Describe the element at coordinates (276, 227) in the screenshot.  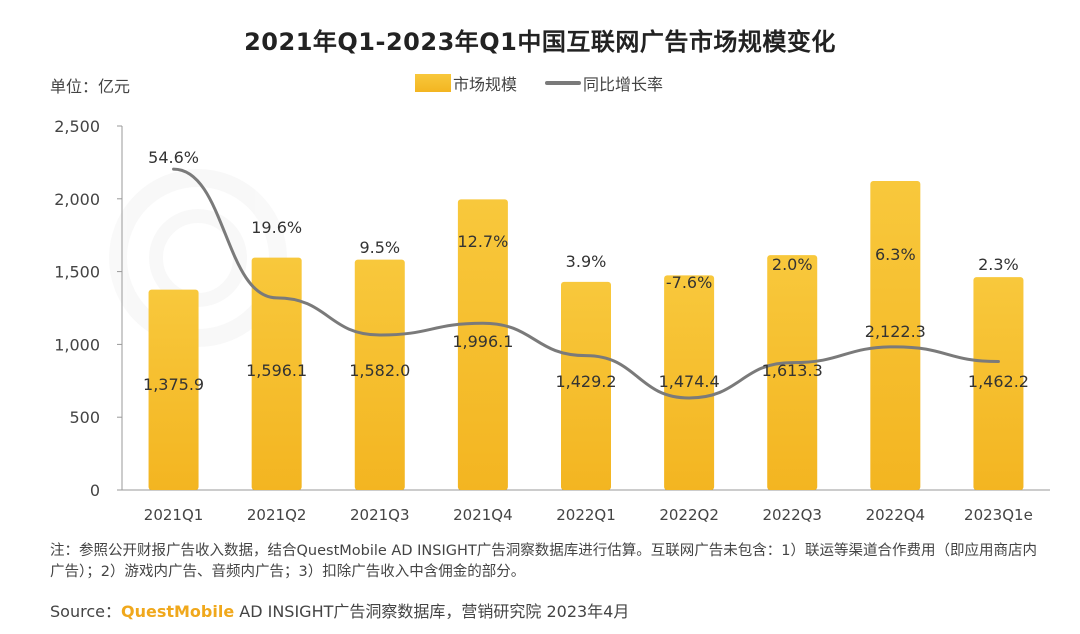
I see `growth-value-label: 19.6%` at that location.